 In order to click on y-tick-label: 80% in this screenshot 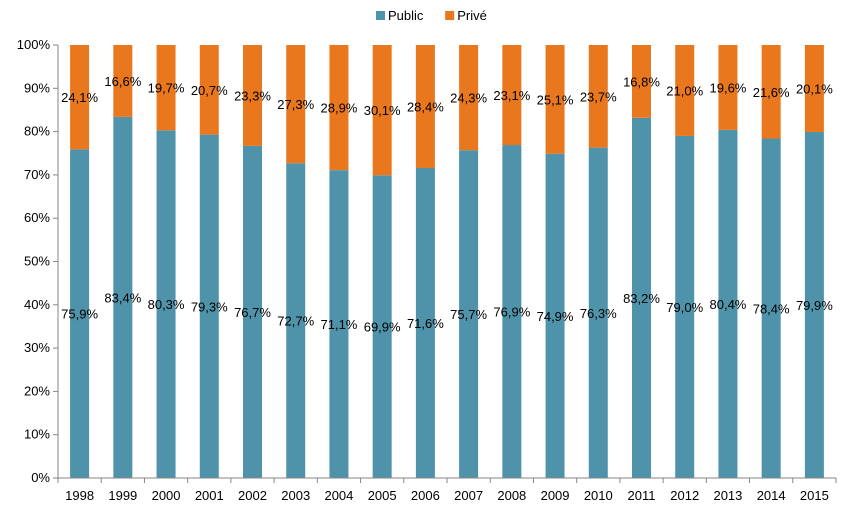, I will do `click(37, 131)`.